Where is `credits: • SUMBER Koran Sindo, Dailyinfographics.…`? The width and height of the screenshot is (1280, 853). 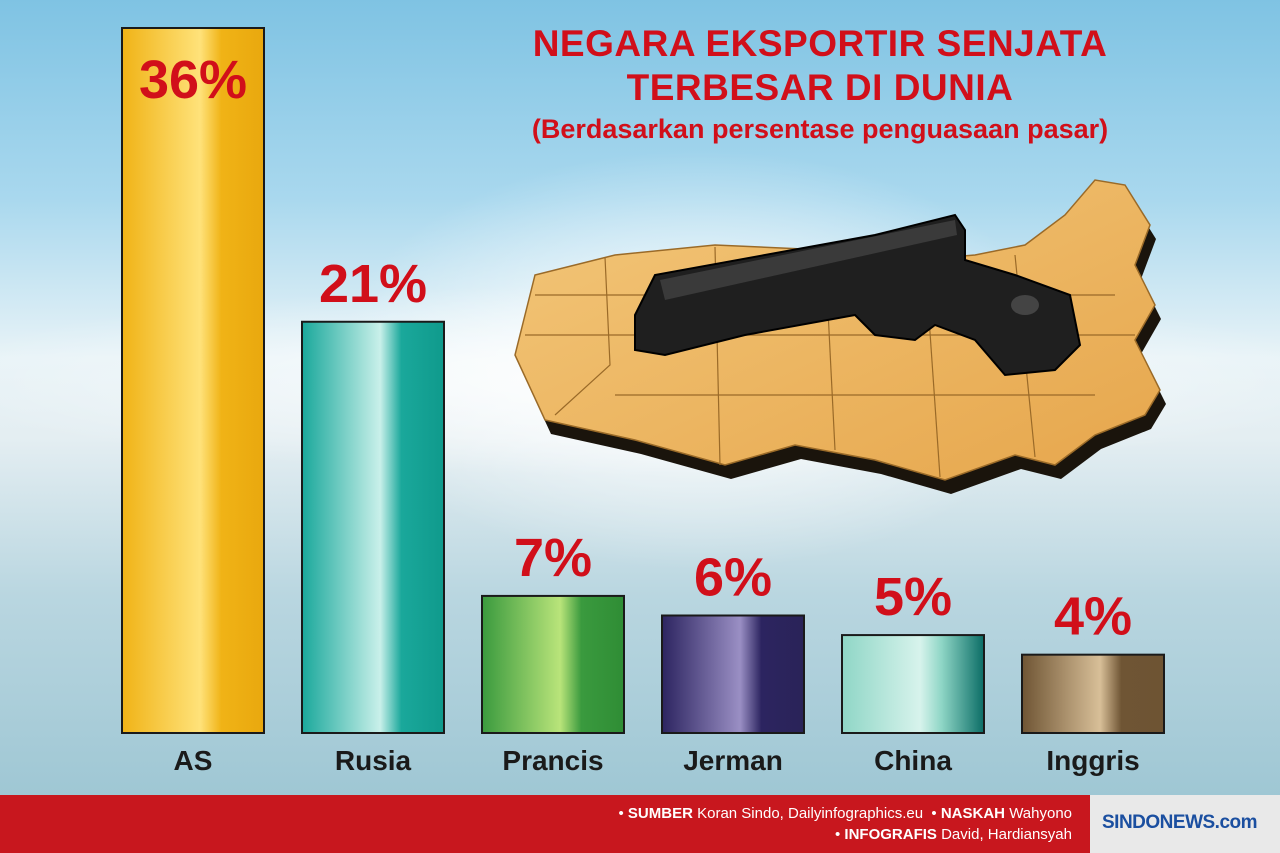
credits: • SUMBER Koran Sindo, Dailyinfographics.… is located at coordinates (846, 824).